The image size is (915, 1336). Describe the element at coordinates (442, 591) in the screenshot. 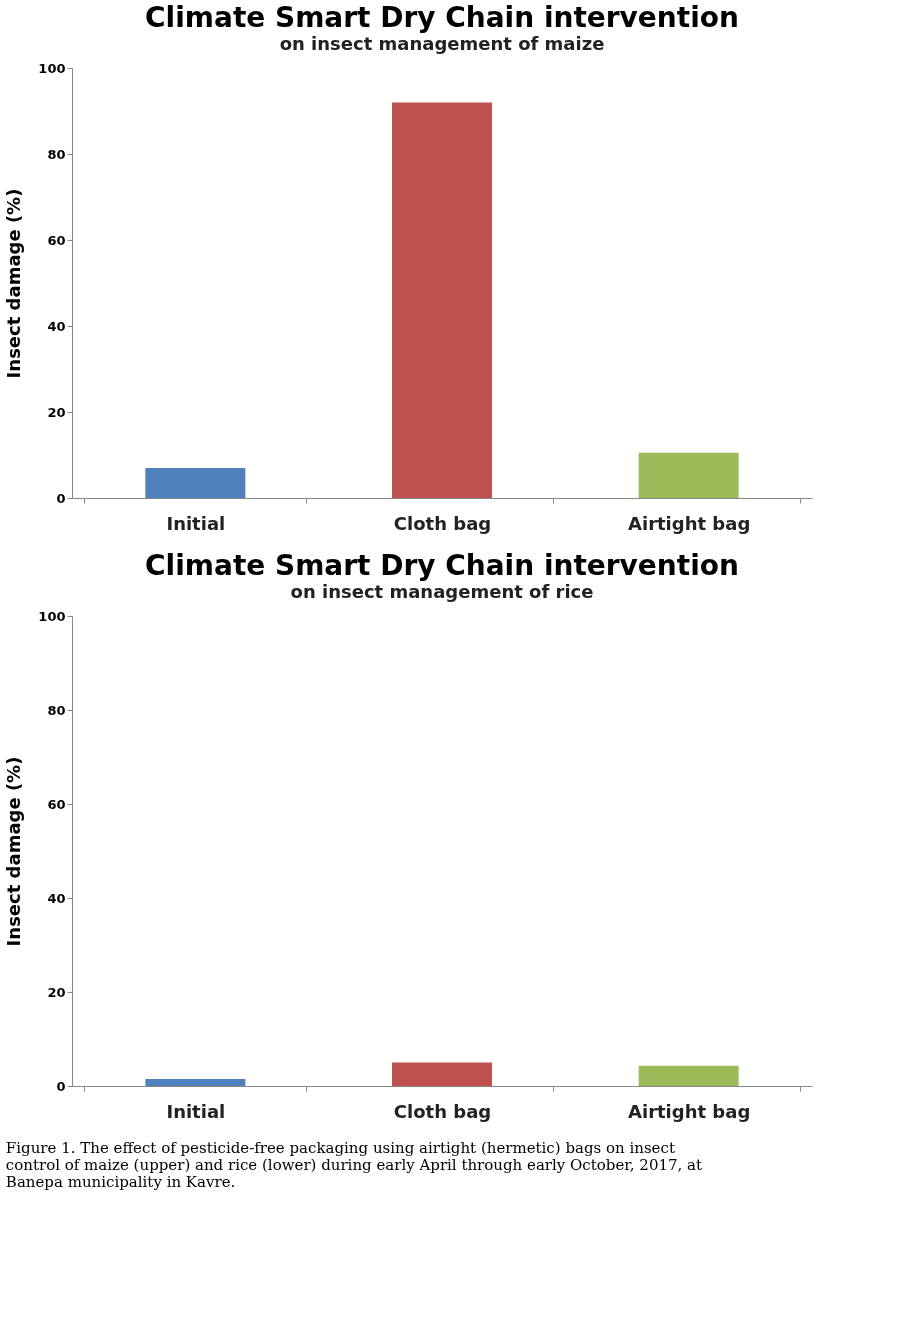

I see `chart-subtitle: on insect management of rice` at that location.